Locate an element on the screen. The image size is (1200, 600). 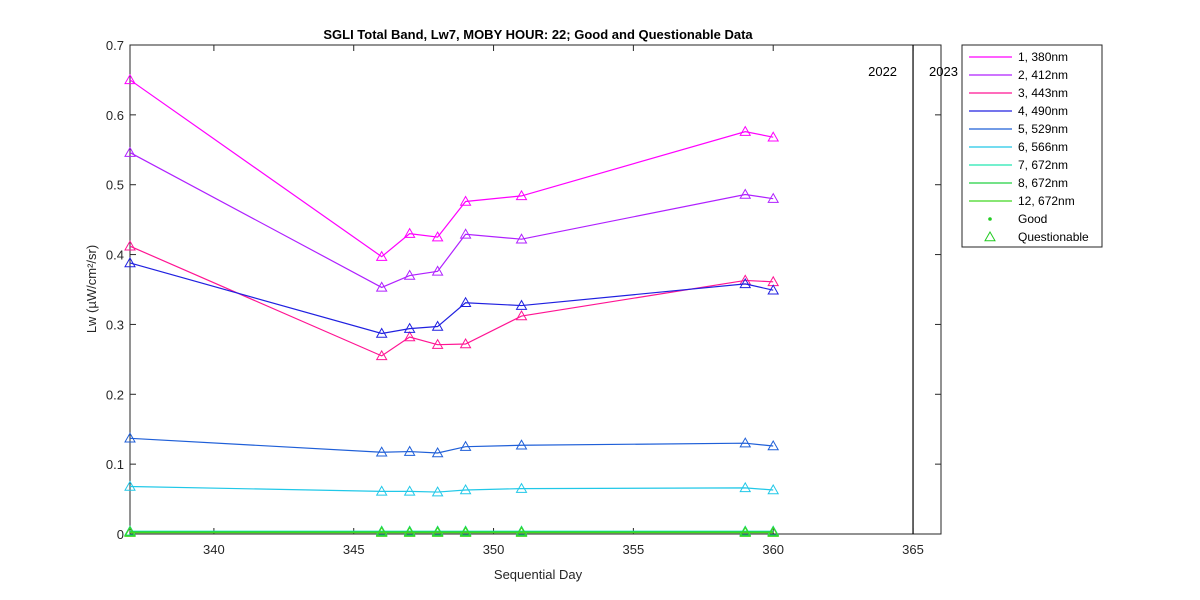
legend-label: 1, 380nm is located at coordinates (1043, 57).